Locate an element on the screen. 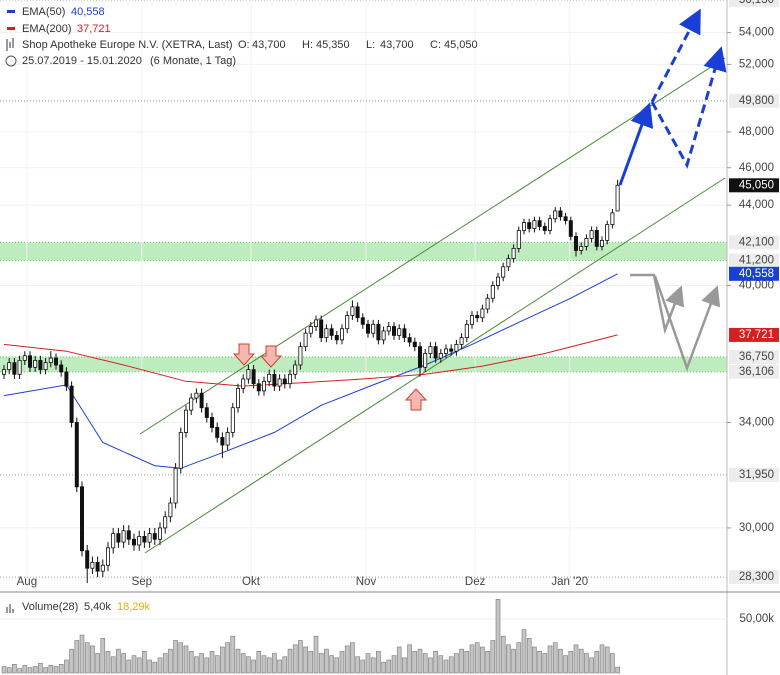 The height and width of the screenshot is (675, 780). zone-label: 36,106 is located at coordinates (756, 372).